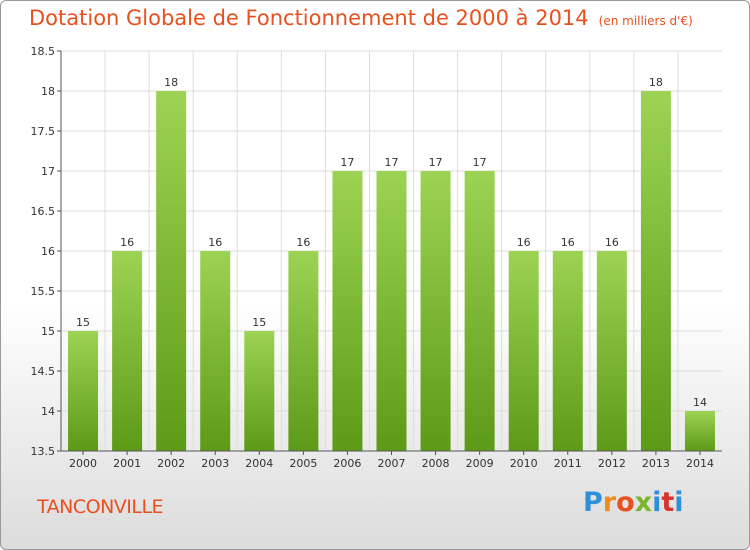  What do you see at coordinates (259, 463) in the screenshot?
I see `x-tick-label: 2004` at bounding box center [259, 463].